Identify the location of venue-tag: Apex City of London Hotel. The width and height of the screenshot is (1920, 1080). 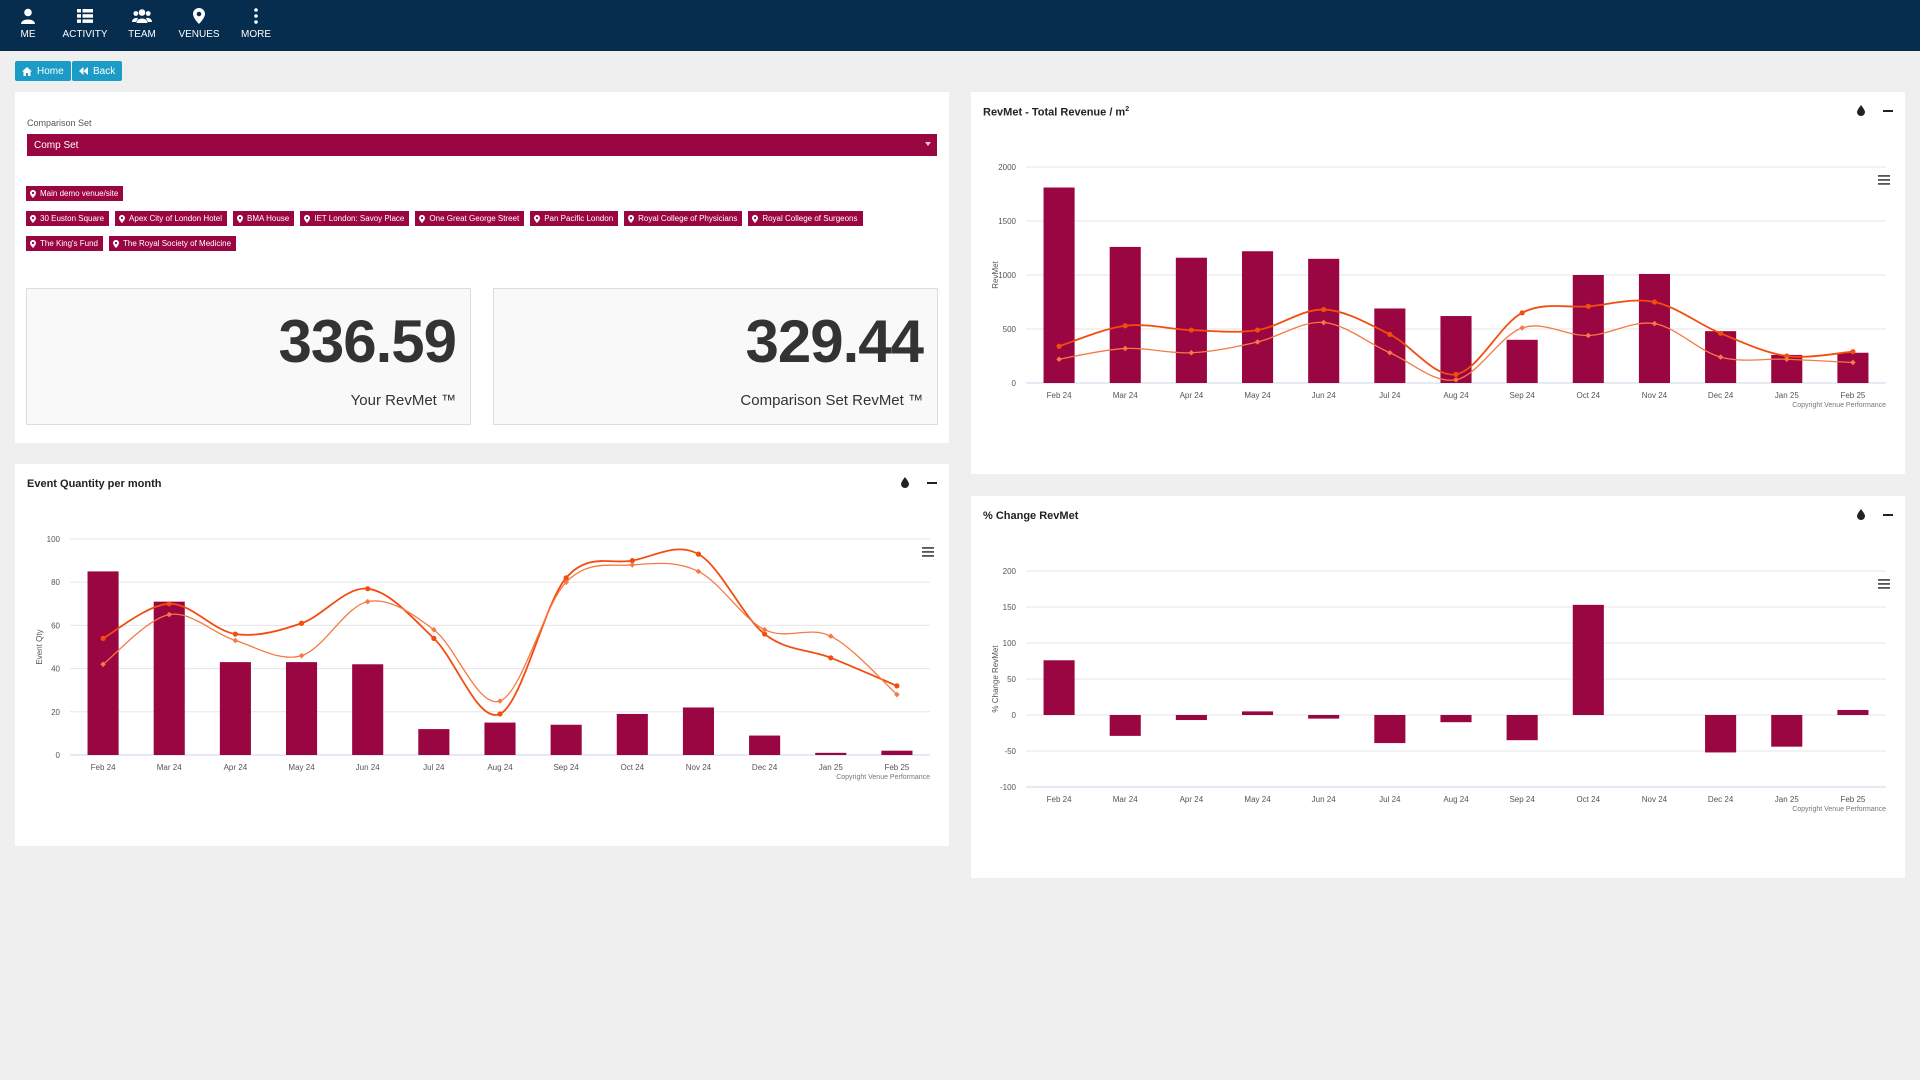
(171, 218).